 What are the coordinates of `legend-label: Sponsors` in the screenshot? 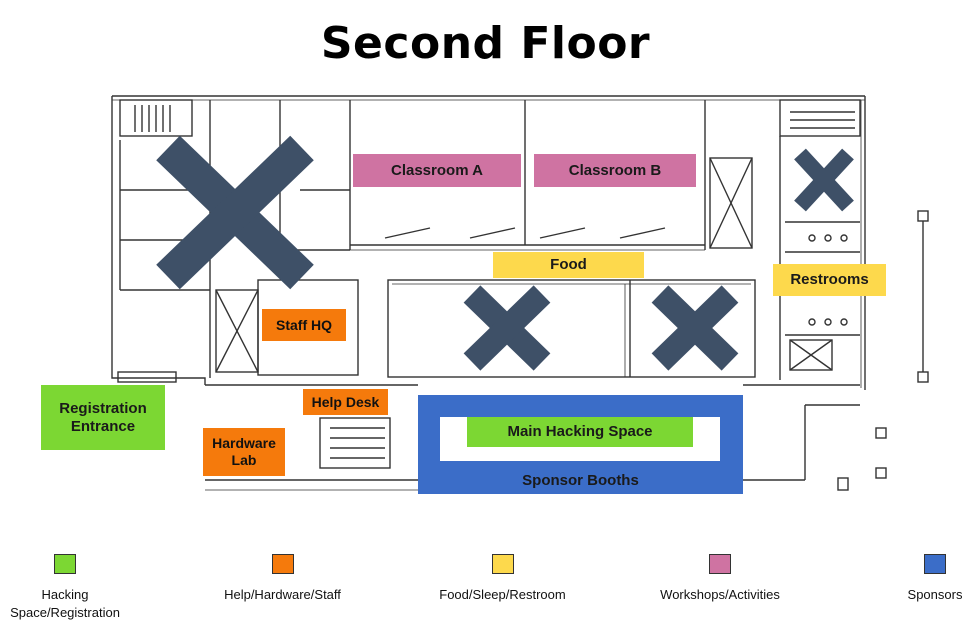 It's located at (935, 594).